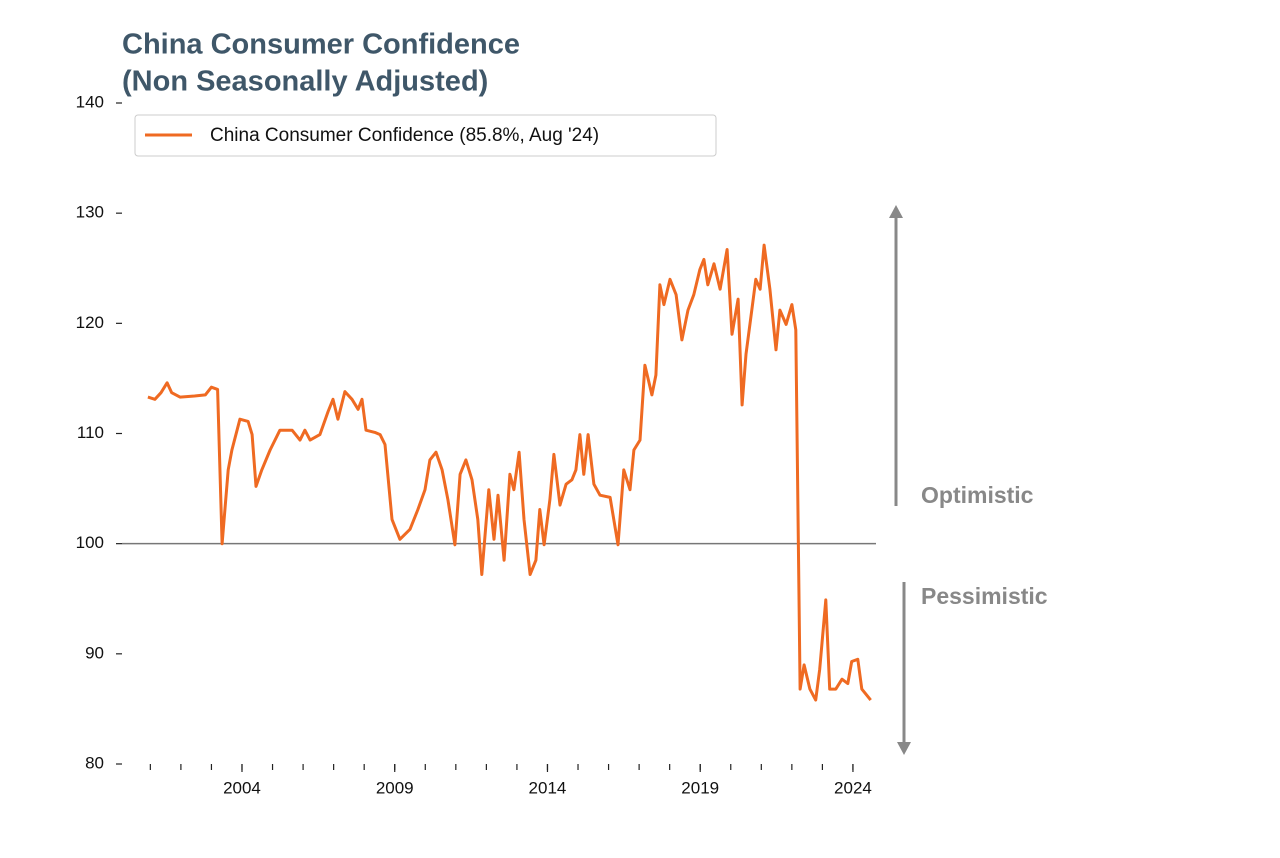 The width and height of the screenshot is (1280, 858). What do you see at coordinates (305, 82) in the screenshot?
I see `chart-subtitle: (Non Seasonally Adjusted)` at bounding box center [305, 82].